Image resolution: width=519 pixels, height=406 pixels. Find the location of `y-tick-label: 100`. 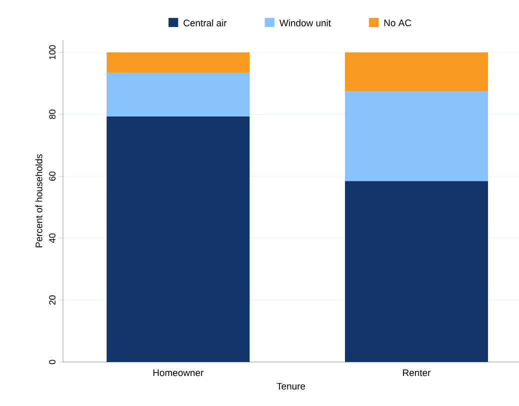

y-tick-label: 100 is located at coordinates (52, 52).